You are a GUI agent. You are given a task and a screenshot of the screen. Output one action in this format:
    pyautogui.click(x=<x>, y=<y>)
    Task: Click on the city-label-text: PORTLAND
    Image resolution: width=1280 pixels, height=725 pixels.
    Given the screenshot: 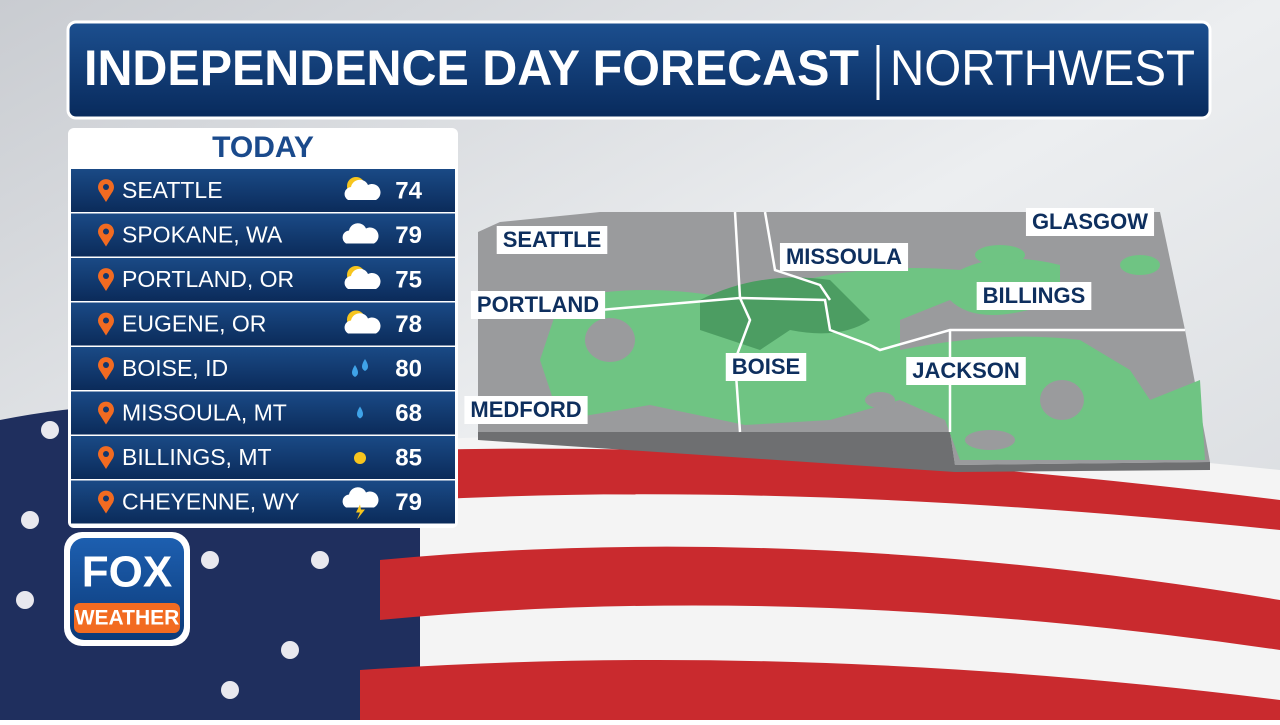 What is the action you would take?
    pyautogui.click(x=538, y=304)
    